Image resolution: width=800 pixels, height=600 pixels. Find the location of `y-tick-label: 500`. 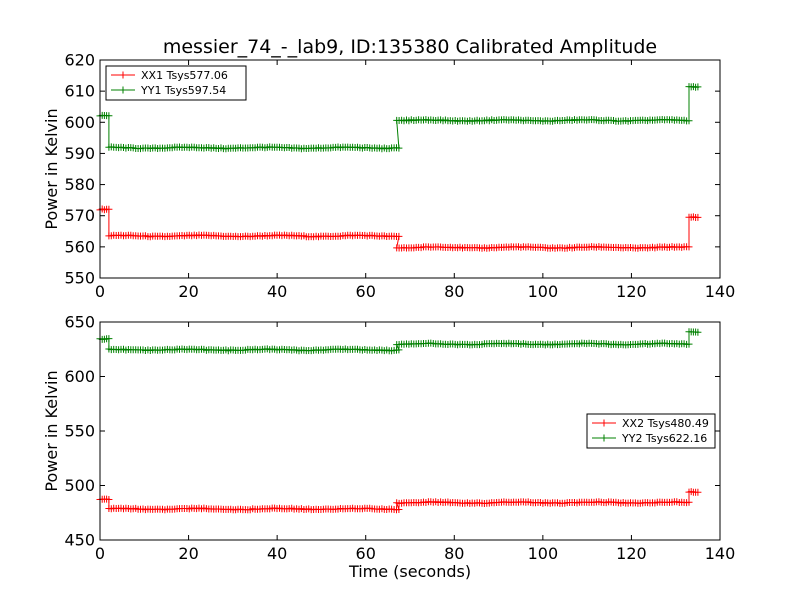

y-tick-label: 500 is located at coordinates (79, 485).